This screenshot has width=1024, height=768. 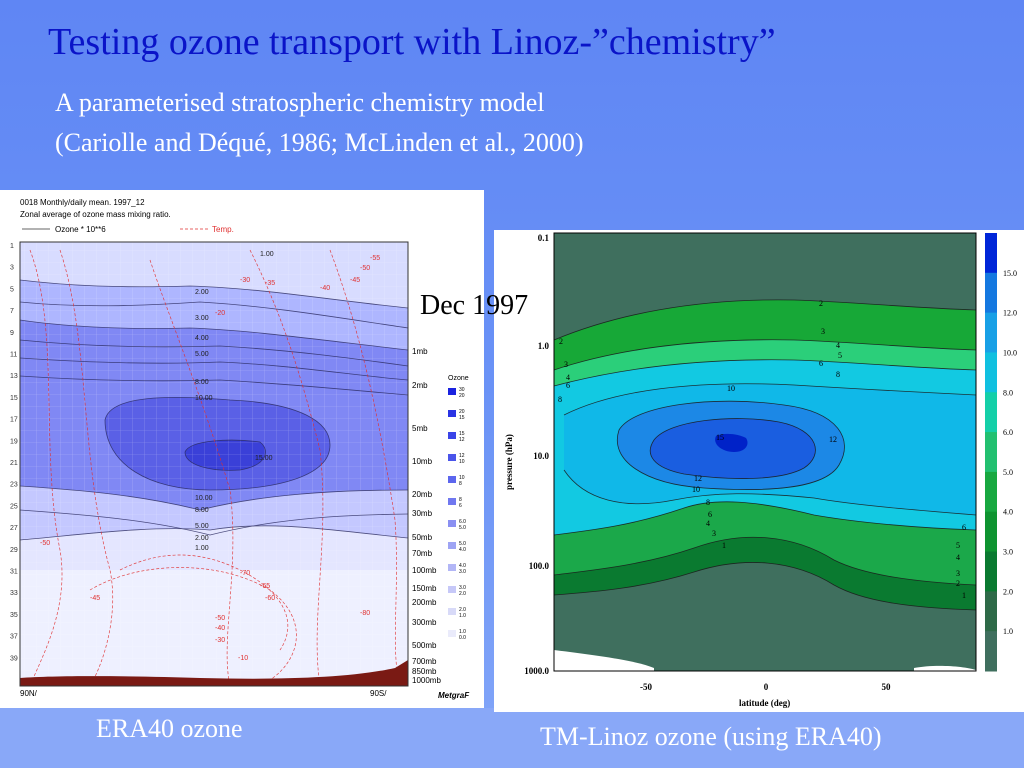 I want to click on right-y-tick: 0.1, so click(x=544, y=238).